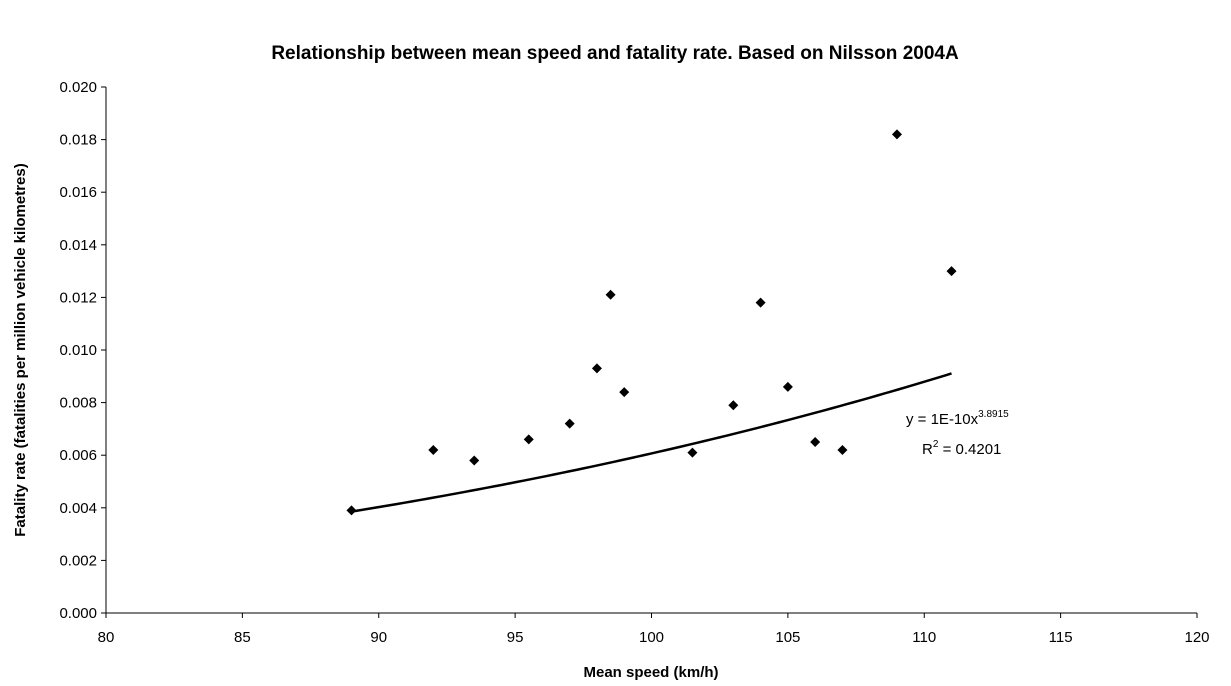  I want to click on x-tick-label: 105, so click(787, 637).